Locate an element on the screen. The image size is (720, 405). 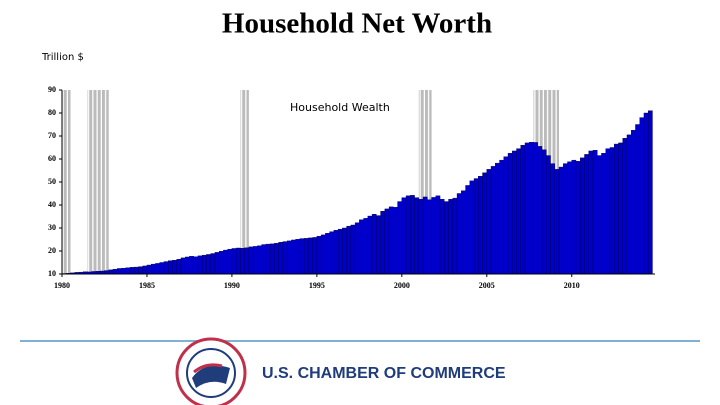
chart-title: Household Net Worth is located at coordinates (357, 24).